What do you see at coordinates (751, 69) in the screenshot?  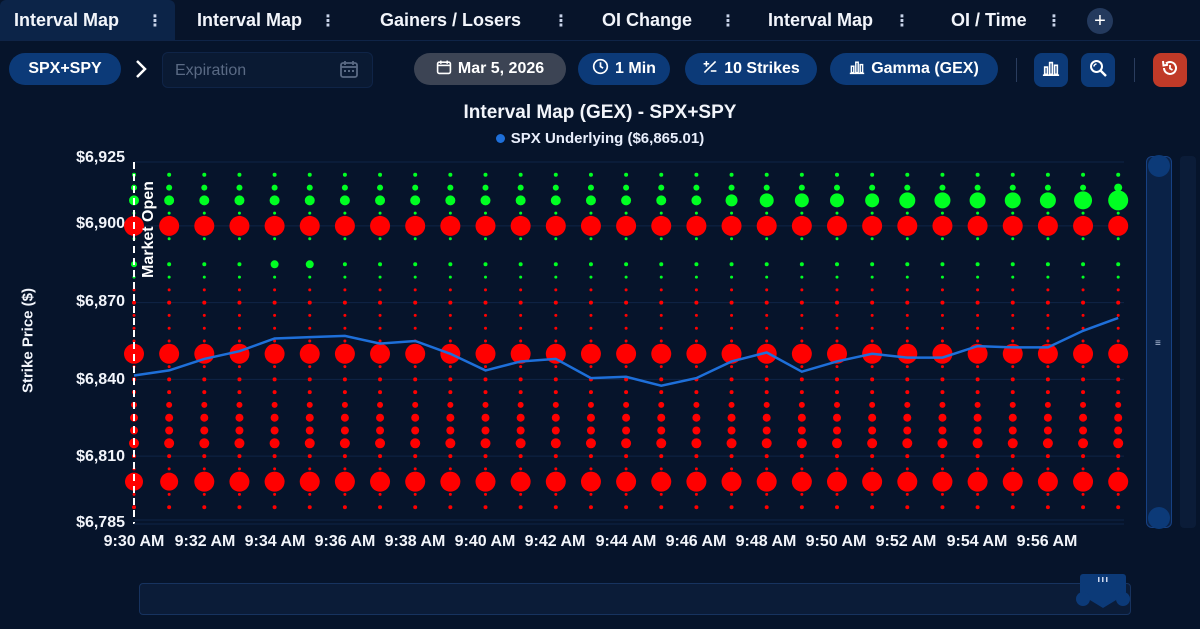 I see `strikes-selector: 10 Strikes` at bounding box center [751, 69].